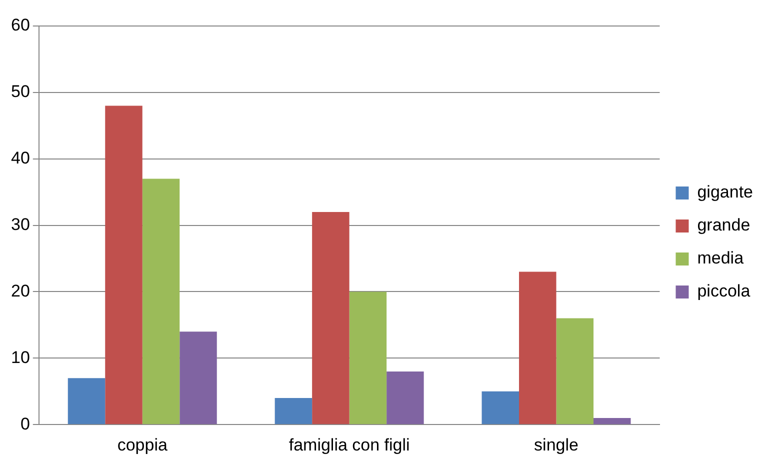 This screenshot has height=467, width=781. I want to click on x-tick-label: coppia, so click(142, 444).